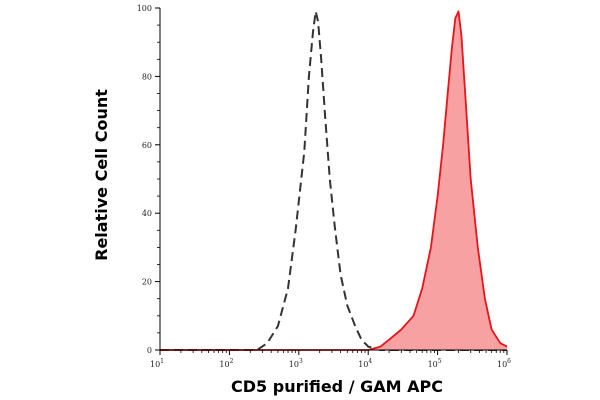  What do you see at coordinates (101, 175) in the screenshot?
I see `y-axis-title: Relative Cell Count` at bounding box center [101, 175].